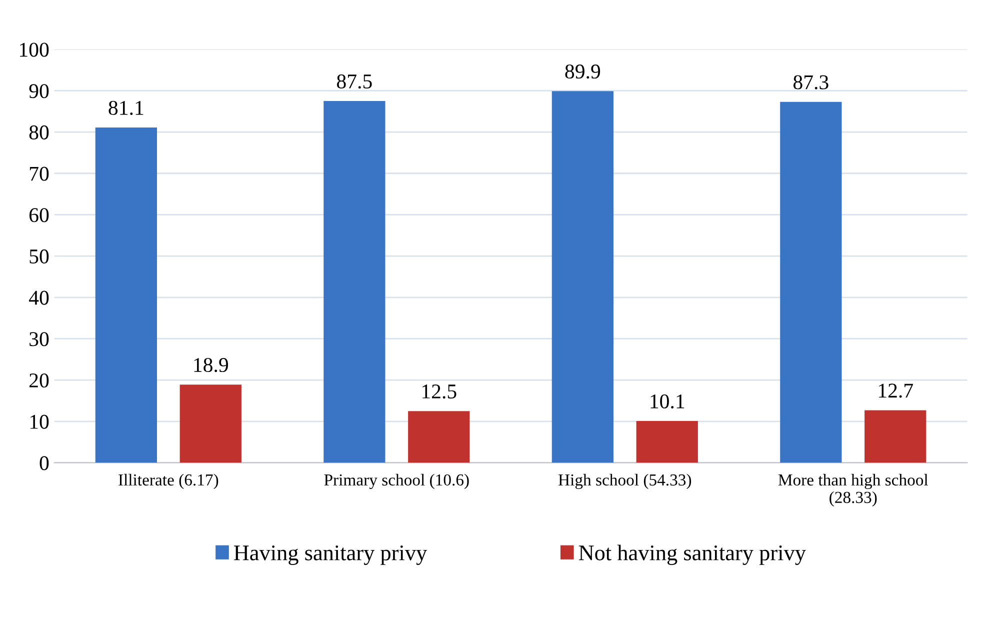  I want to click on y-tick-label: 20, so click(39, 380).